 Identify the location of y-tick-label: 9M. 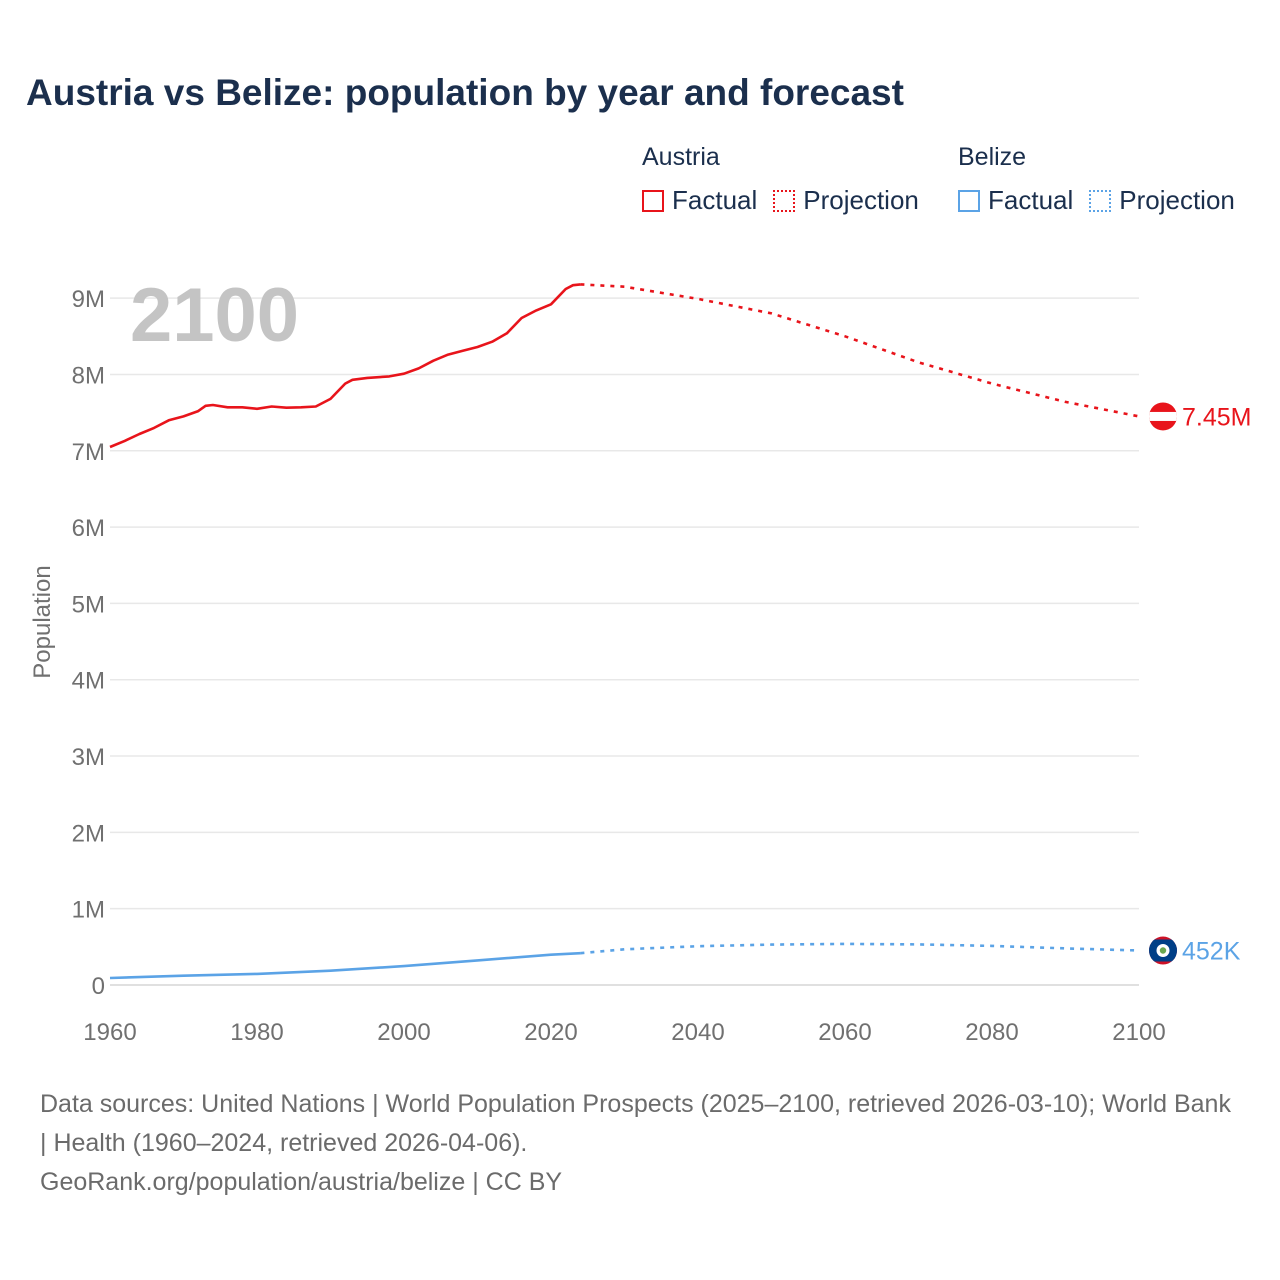
(88, 299).